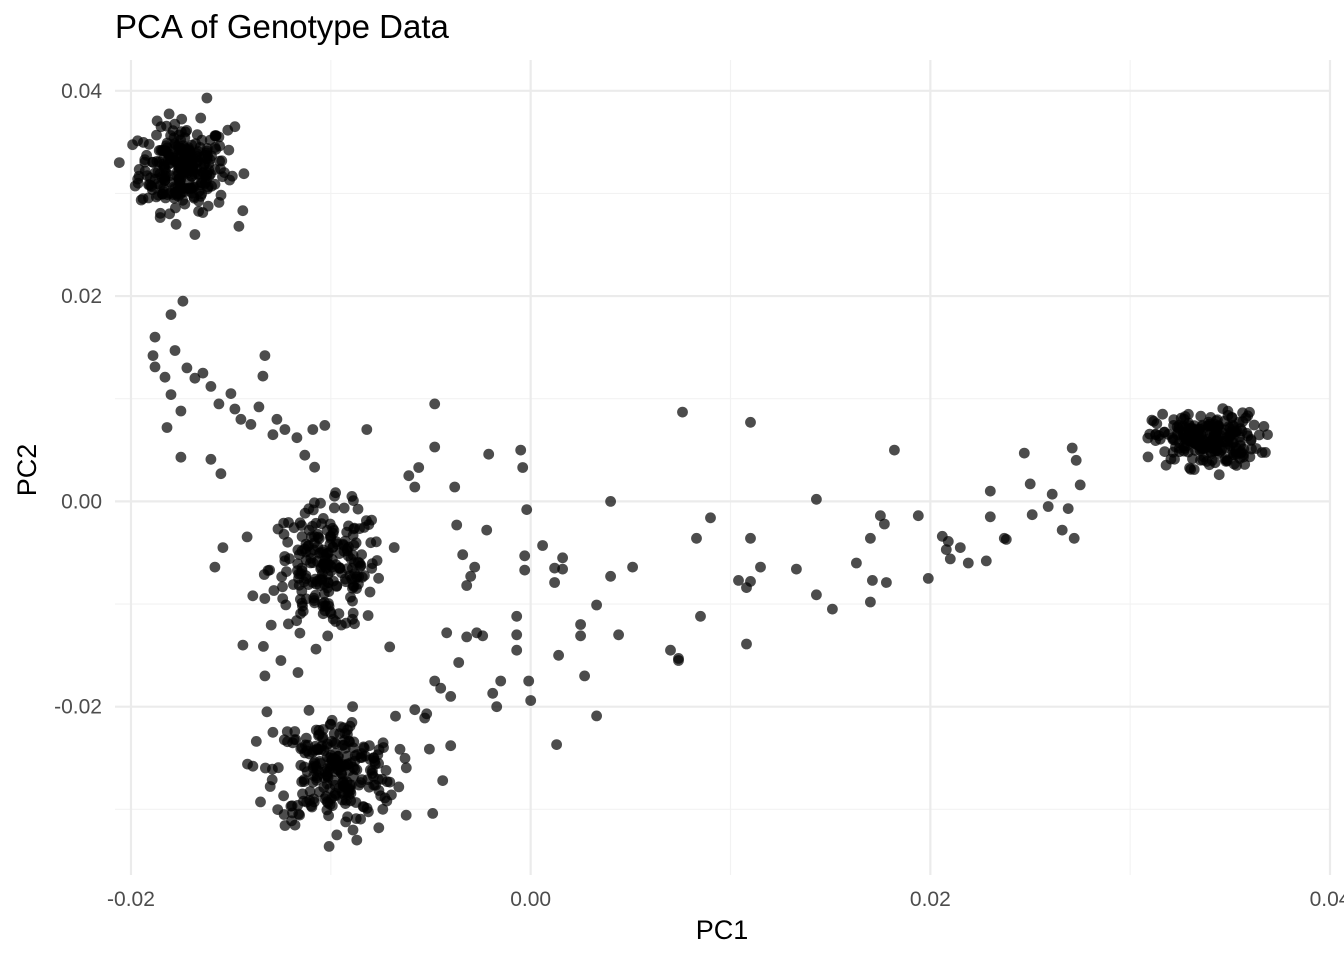  Describe the element at coordinates (78, 399) in the screenshot. I see `y-axis-ticks: -0.02 0.00 0.02 0.04` at that location.